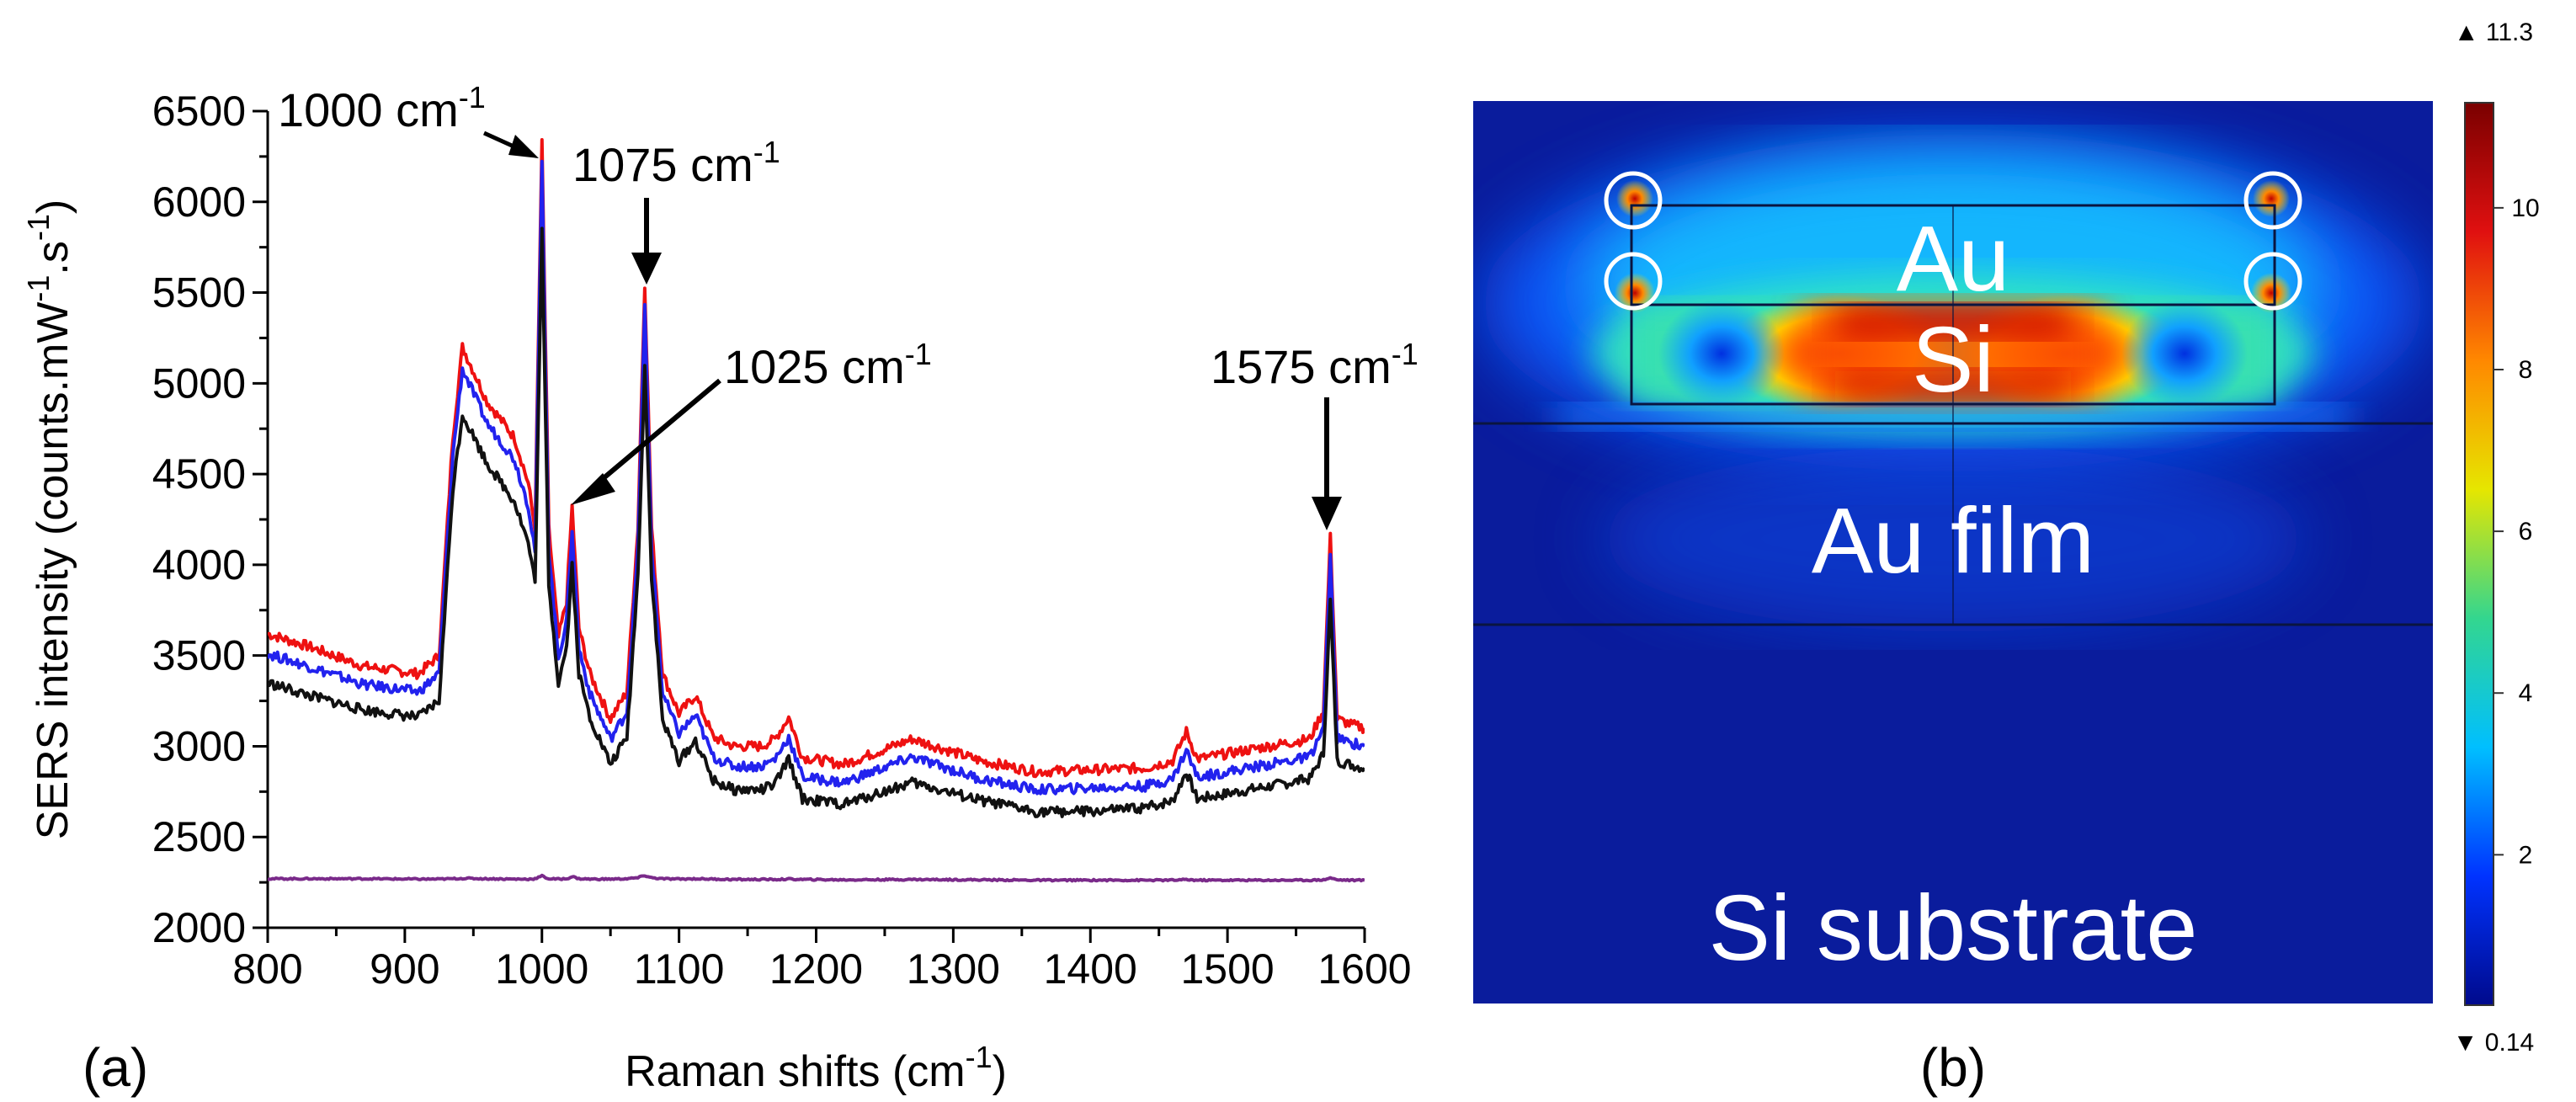  What do you see at coordinates (1954, 259) in the screenshot?
I see `region-label-au: Au` at bounding box center [1954, 259].